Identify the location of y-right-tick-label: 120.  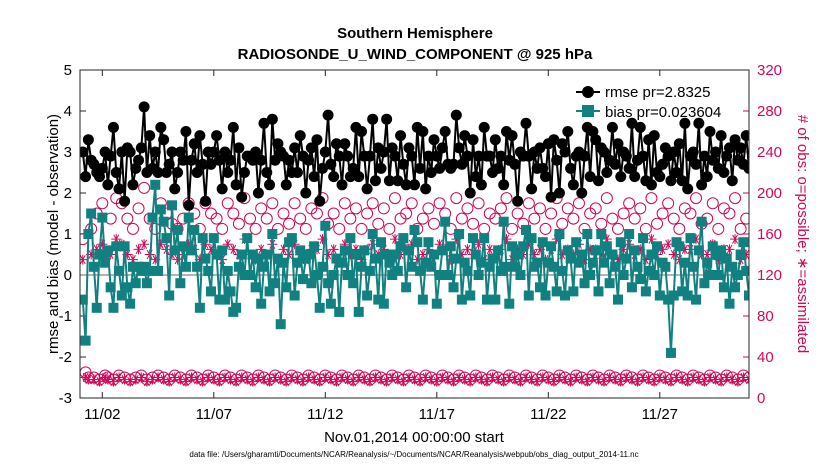
(769, 275).